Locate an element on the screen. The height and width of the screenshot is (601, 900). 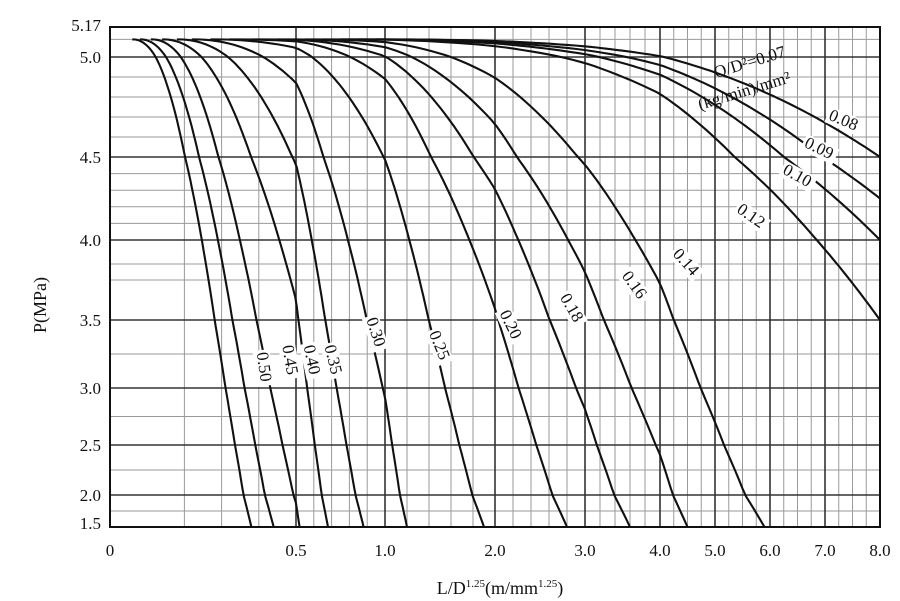
curve-label: 0.50 is located at coordinates (264, 367).